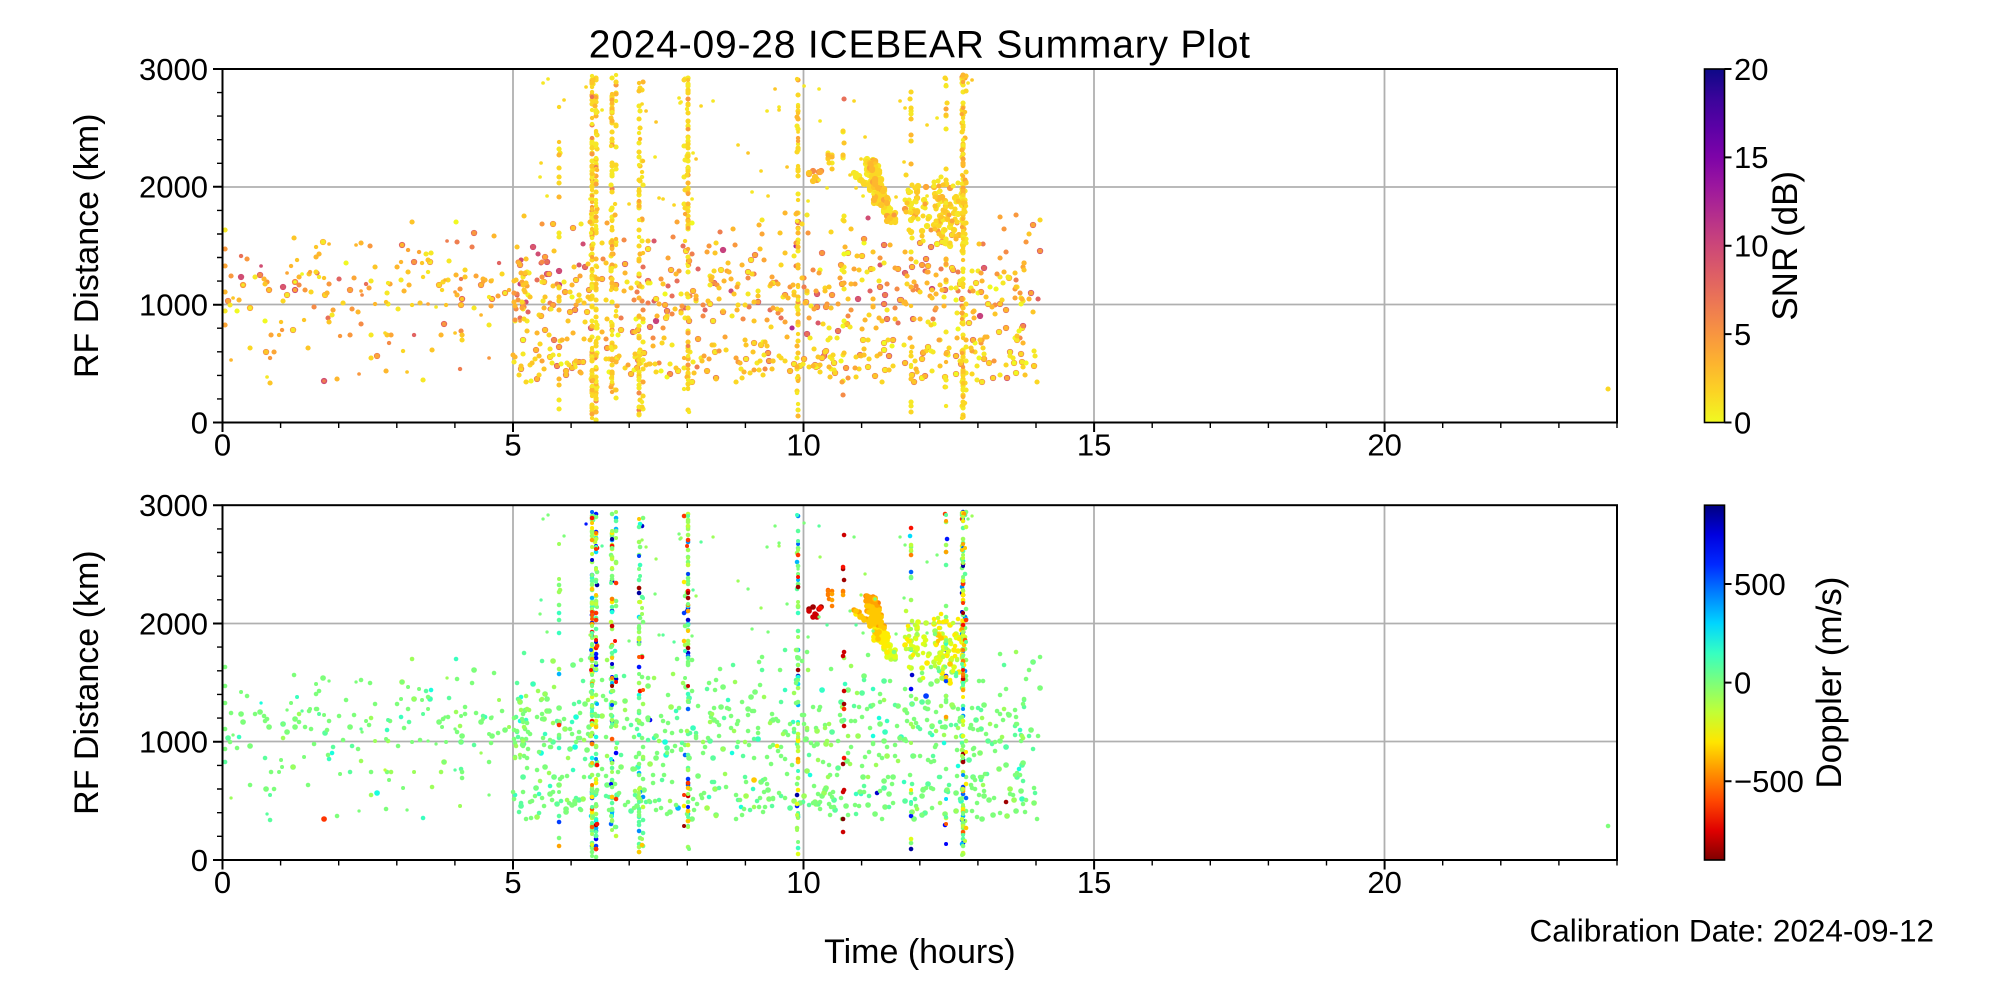 Image resolution: width=2000 pixels, height=1000 pixels. I want to click on svg-text: Doppler (m/s), so click(1829, 683).